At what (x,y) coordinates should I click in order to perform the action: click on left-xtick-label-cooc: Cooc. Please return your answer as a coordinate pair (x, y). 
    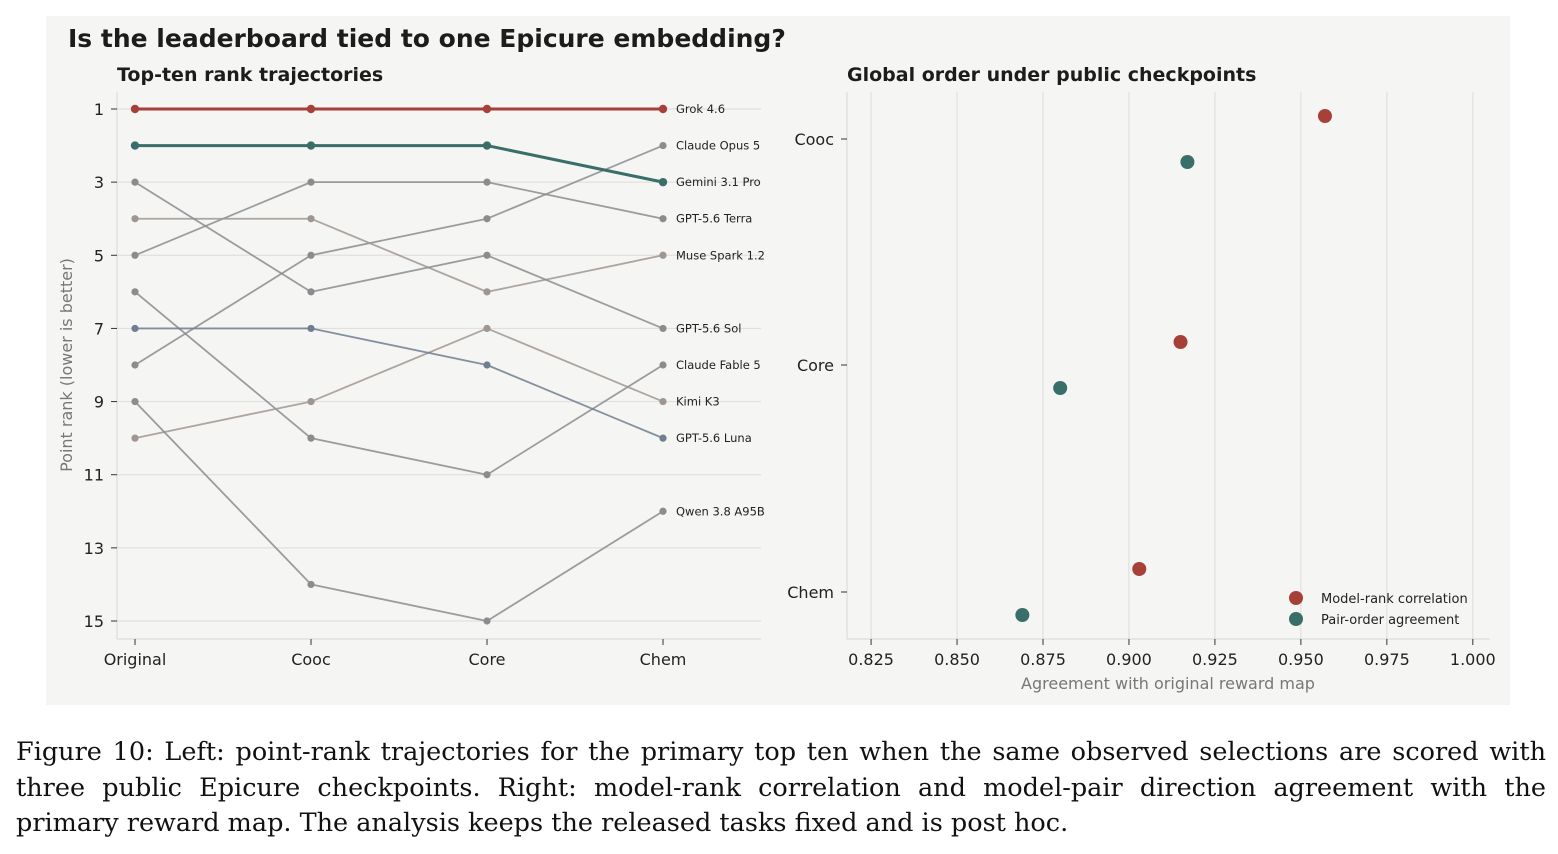
    Looking at the image, I should click on (311, 659).